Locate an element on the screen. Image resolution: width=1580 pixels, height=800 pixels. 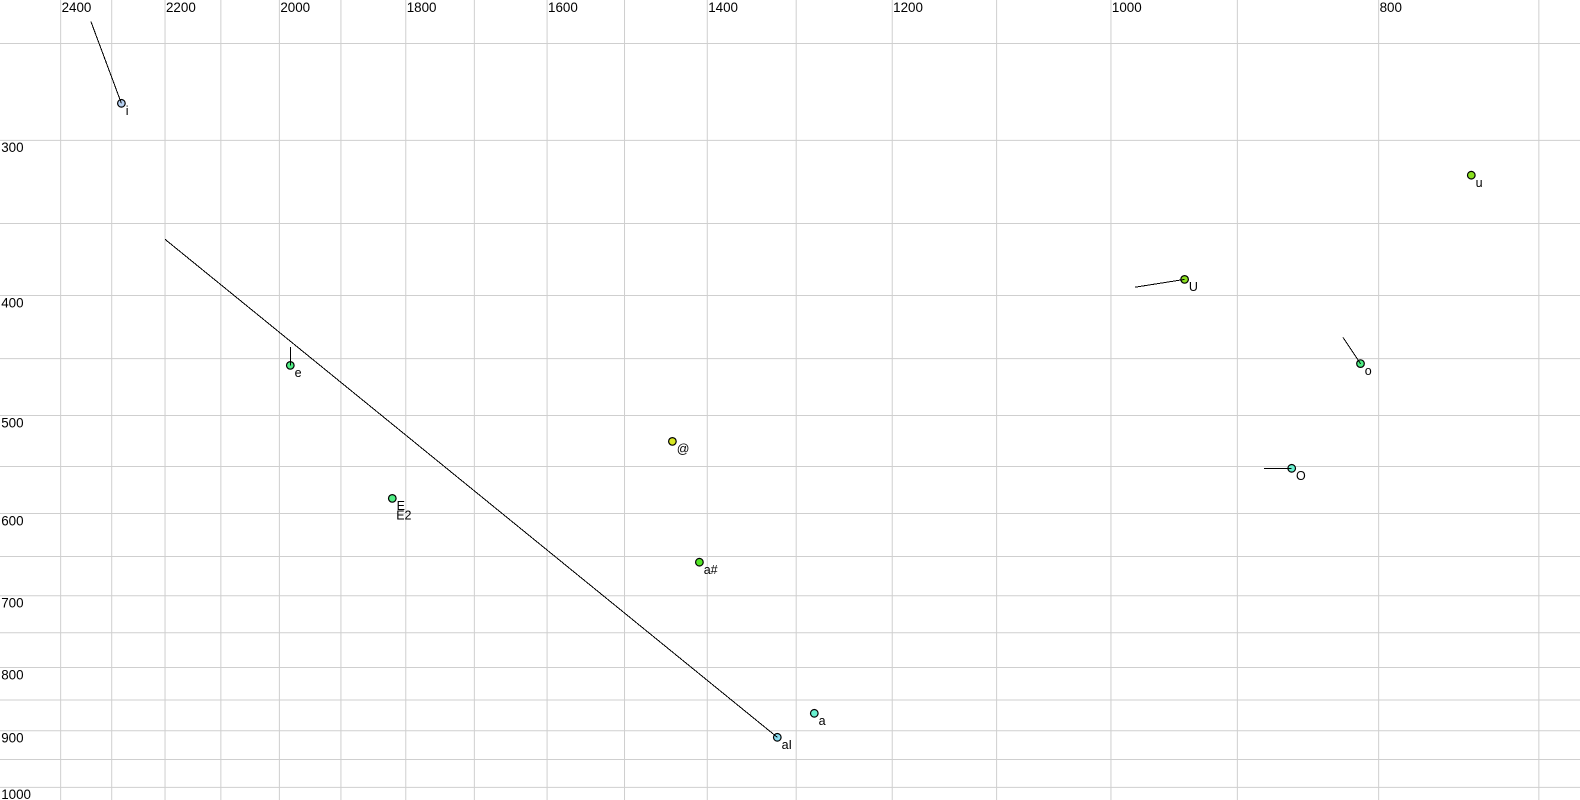
svg-text: o is located at coordinates (1368, 371).